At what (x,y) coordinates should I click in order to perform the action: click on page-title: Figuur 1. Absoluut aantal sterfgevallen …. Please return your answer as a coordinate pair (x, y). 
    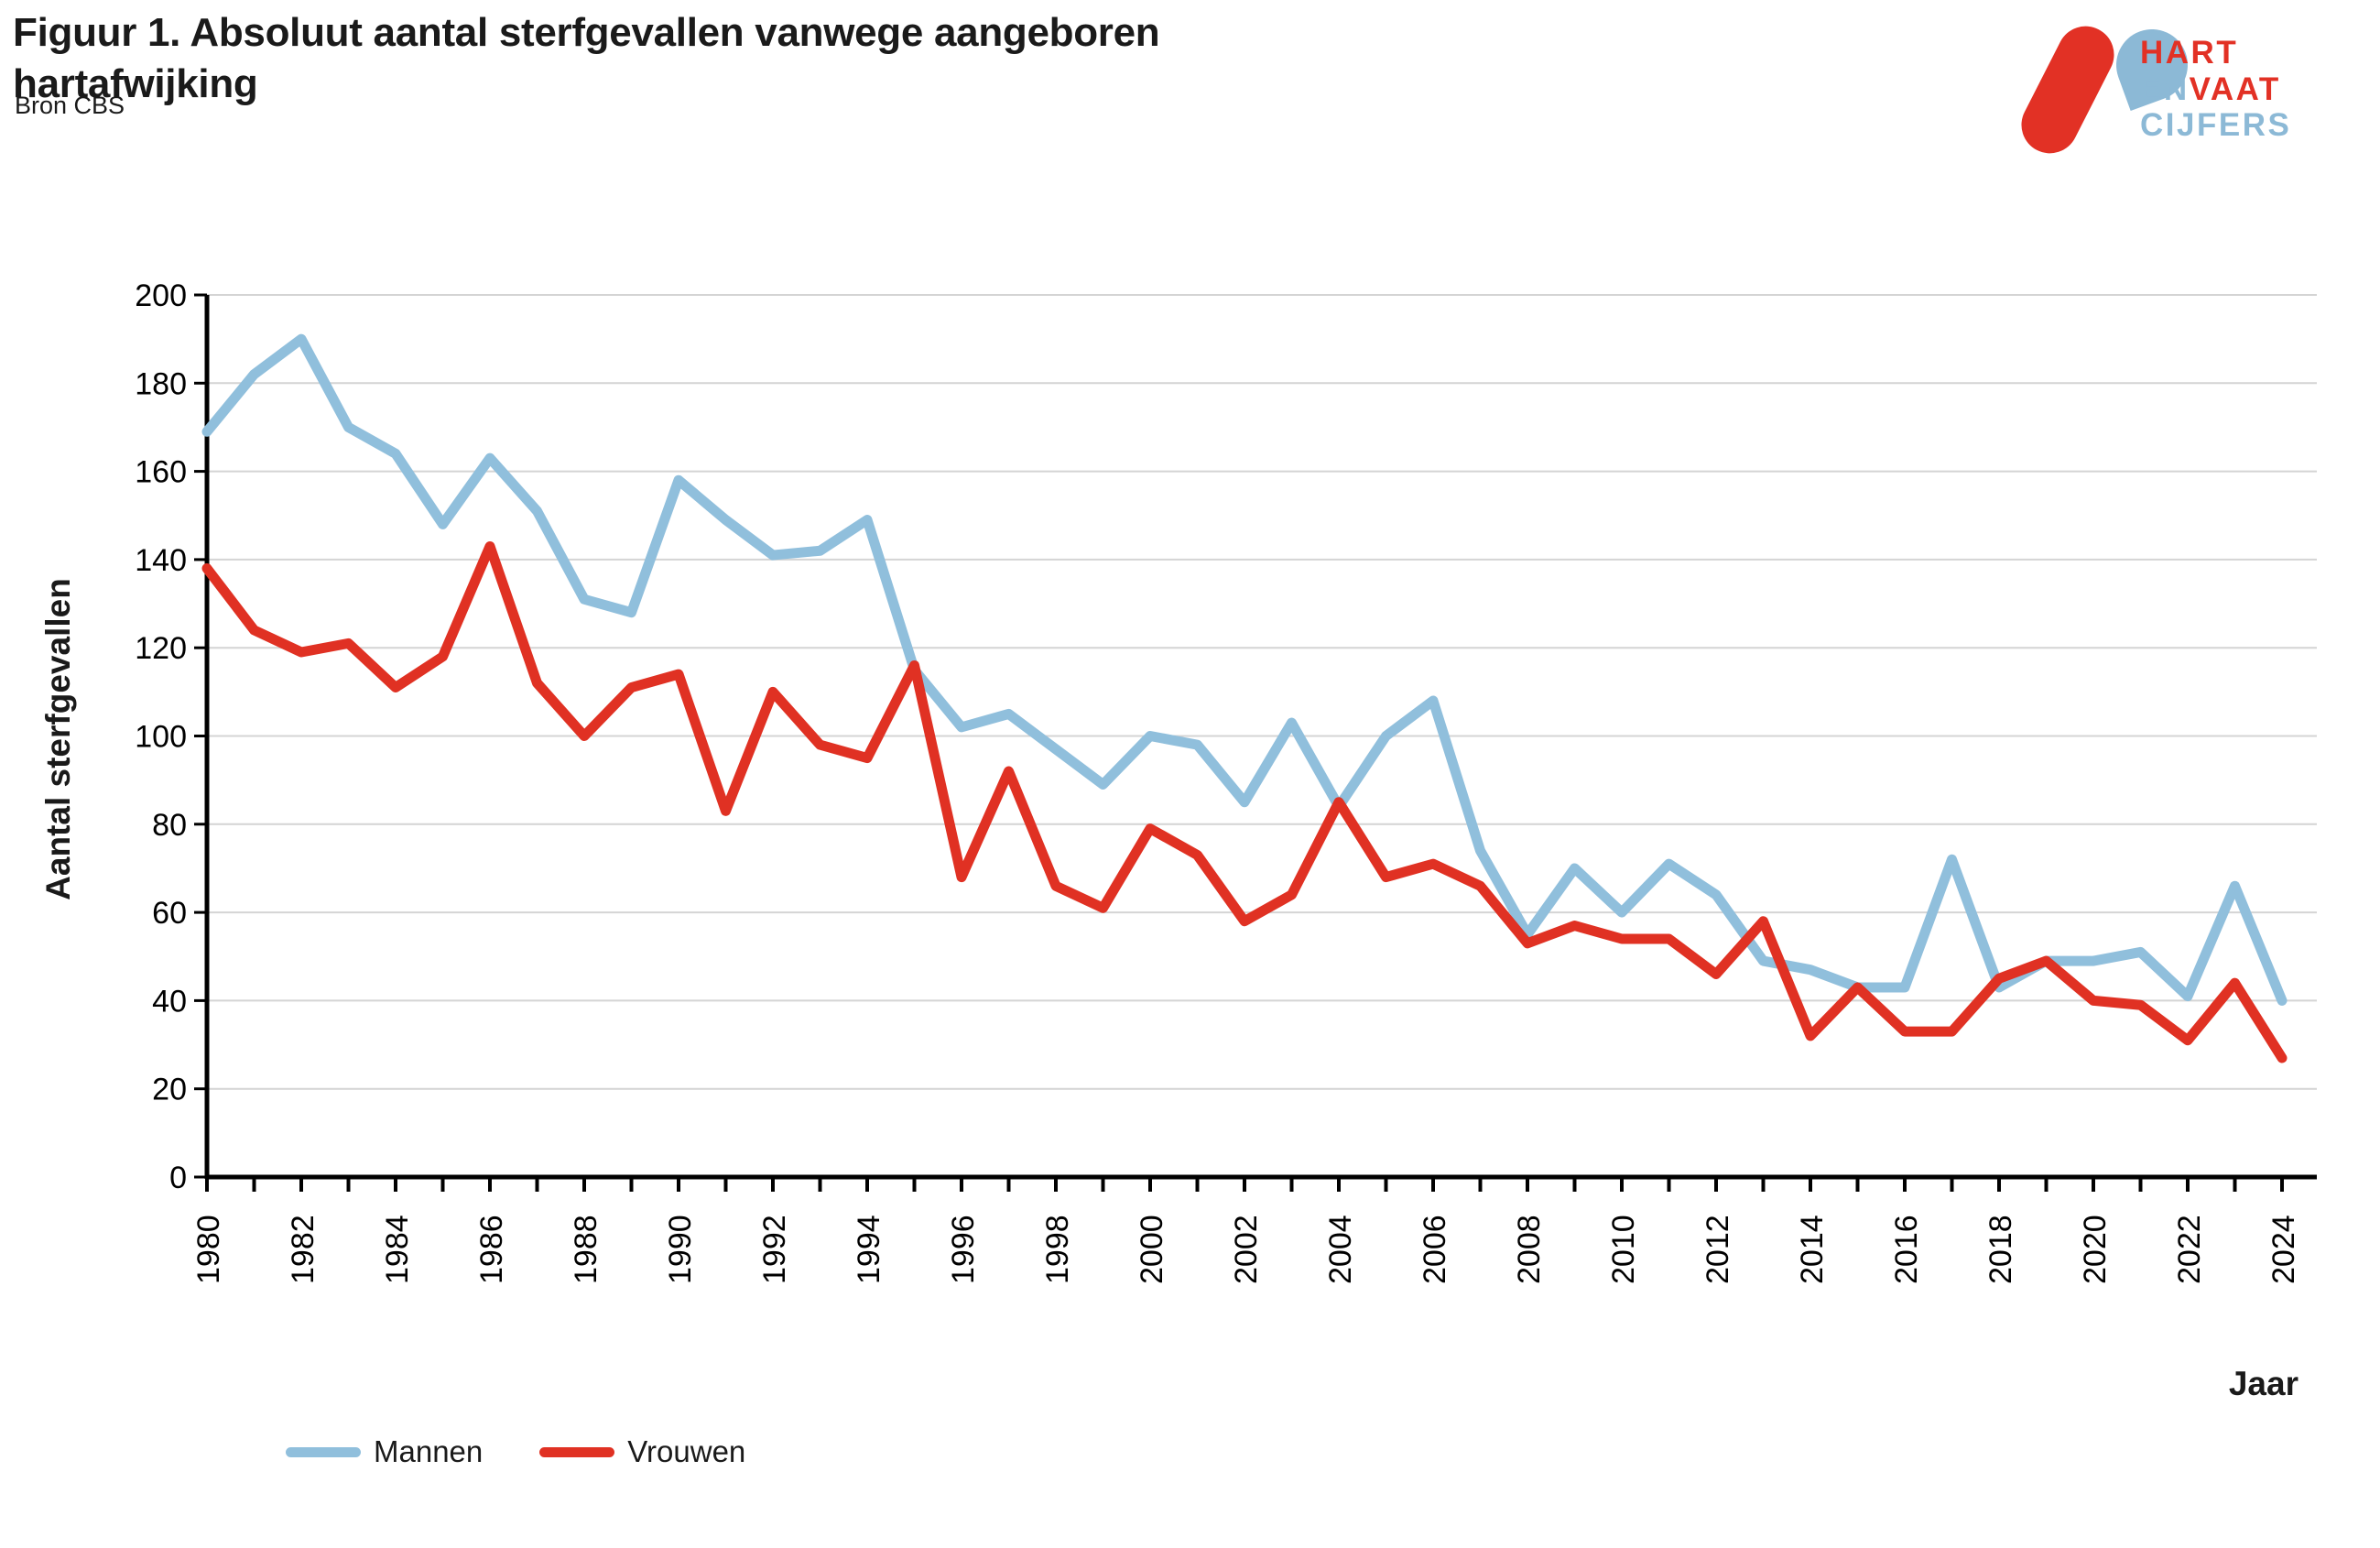
    Looking at the image, I should click on (586, 58).